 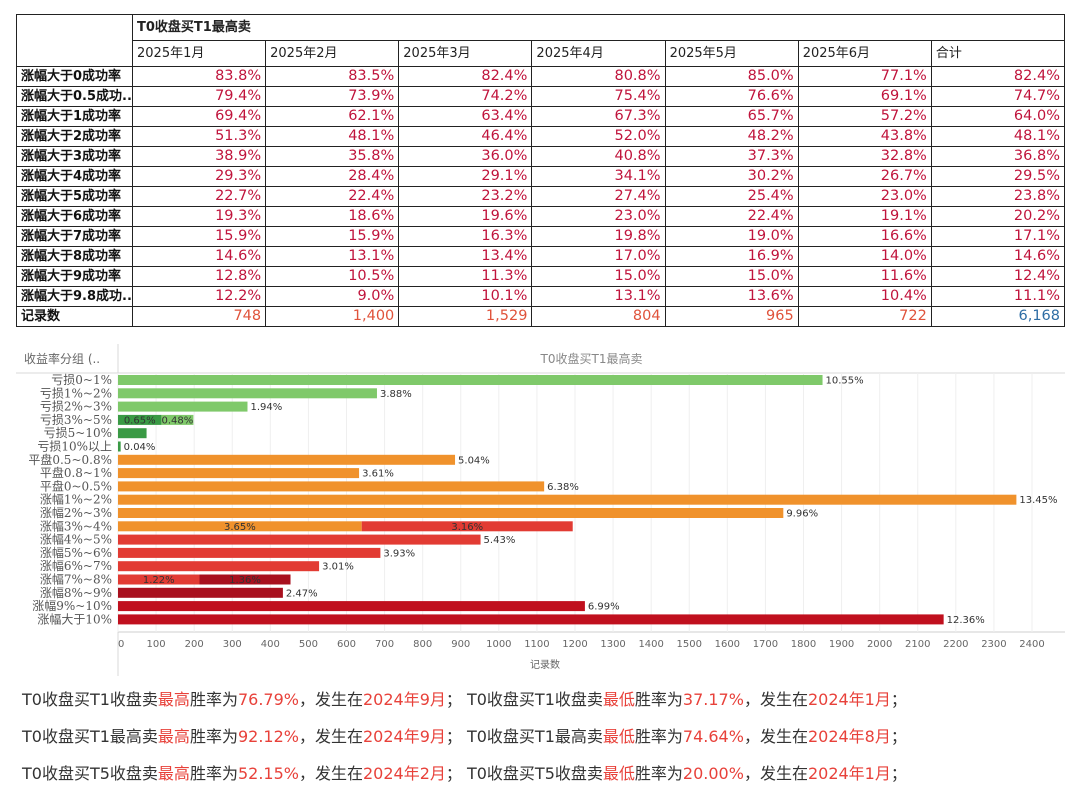 What do you see at coordinates (598, 27) in the screenshot?
I see `table-title: T0收盘买T1最高卖` at bounding box center [598, 27].